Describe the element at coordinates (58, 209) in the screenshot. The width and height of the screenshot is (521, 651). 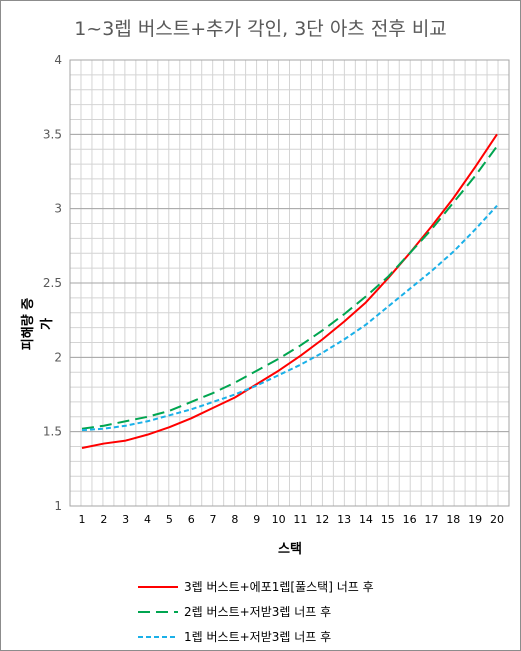
I see `y-tick-label: 3` at that location.